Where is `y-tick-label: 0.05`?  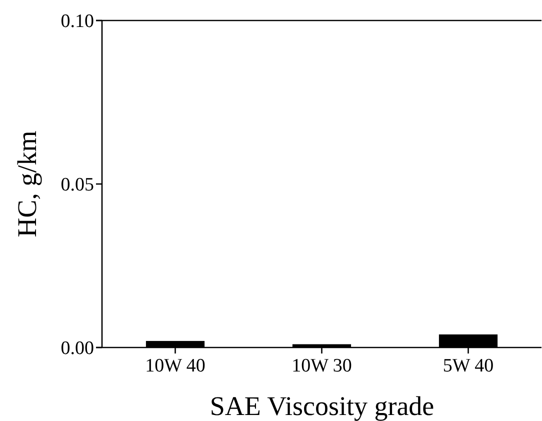 y-tick-label: 0.05 is located at coordinates (77, 185).